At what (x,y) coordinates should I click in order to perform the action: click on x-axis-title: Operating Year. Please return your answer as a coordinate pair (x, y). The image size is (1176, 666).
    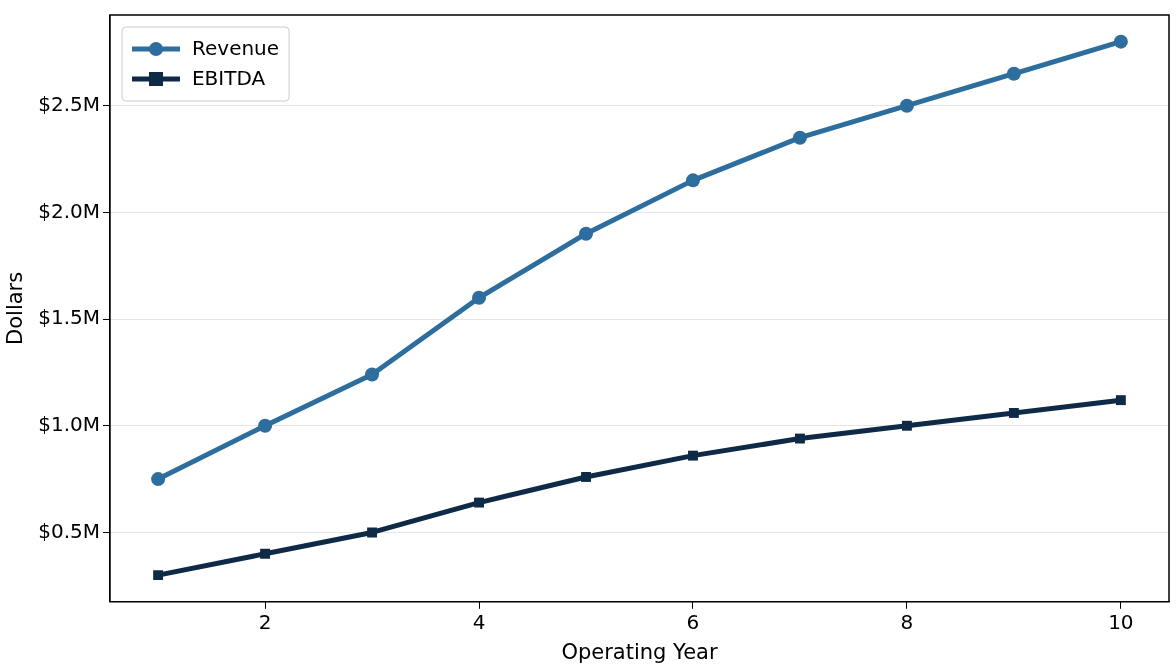
    Looking at the image, I should click on (639, 651).